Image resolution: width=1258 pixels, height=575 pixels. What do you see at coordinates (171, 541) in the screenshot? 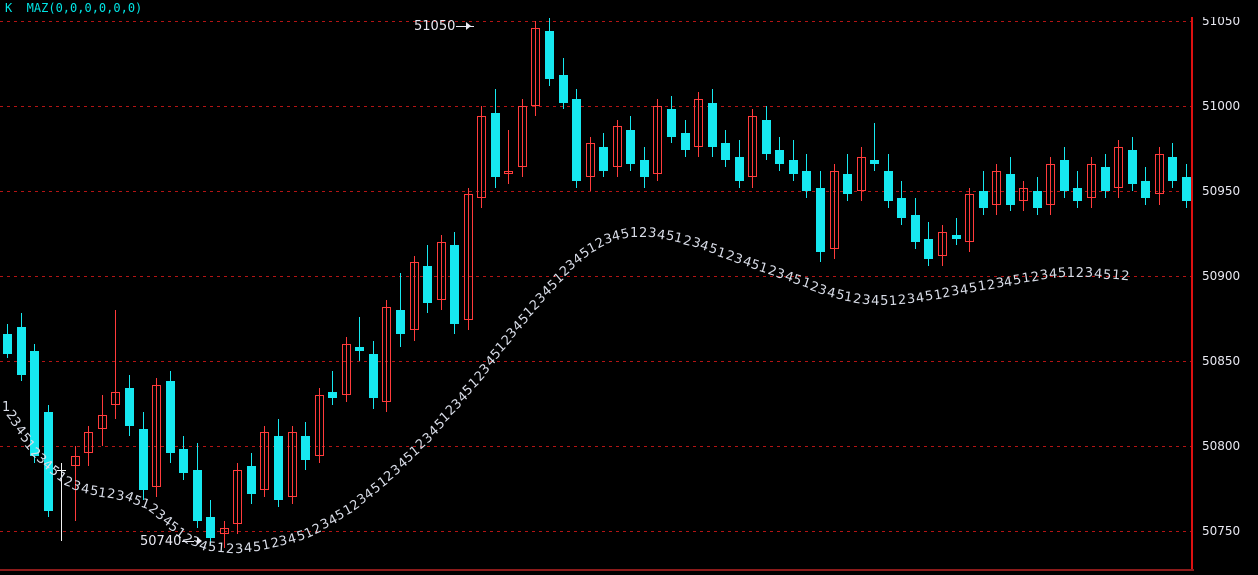
I see `low-marker: 50740` at bounding box center [171, 541].